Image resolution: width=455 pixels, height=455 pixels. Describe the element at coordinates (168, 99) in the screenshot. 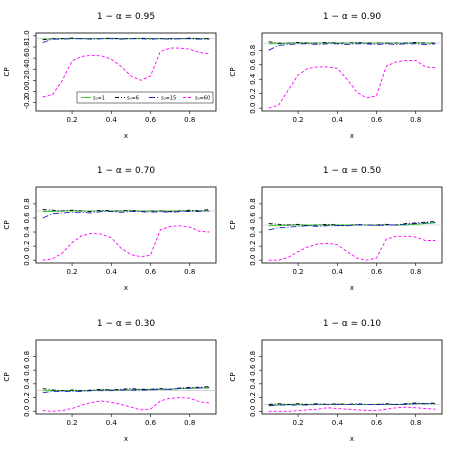

I see `legend-label: s₀=15` at that location.